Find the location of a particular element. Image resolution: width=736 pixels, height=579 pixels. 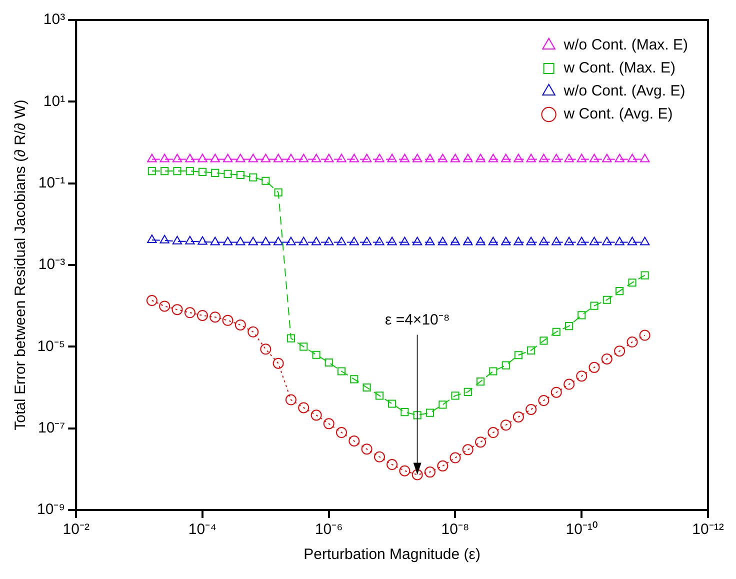

annotation: ε =4×10⁻⁸ is located at coordinates (417, 320).